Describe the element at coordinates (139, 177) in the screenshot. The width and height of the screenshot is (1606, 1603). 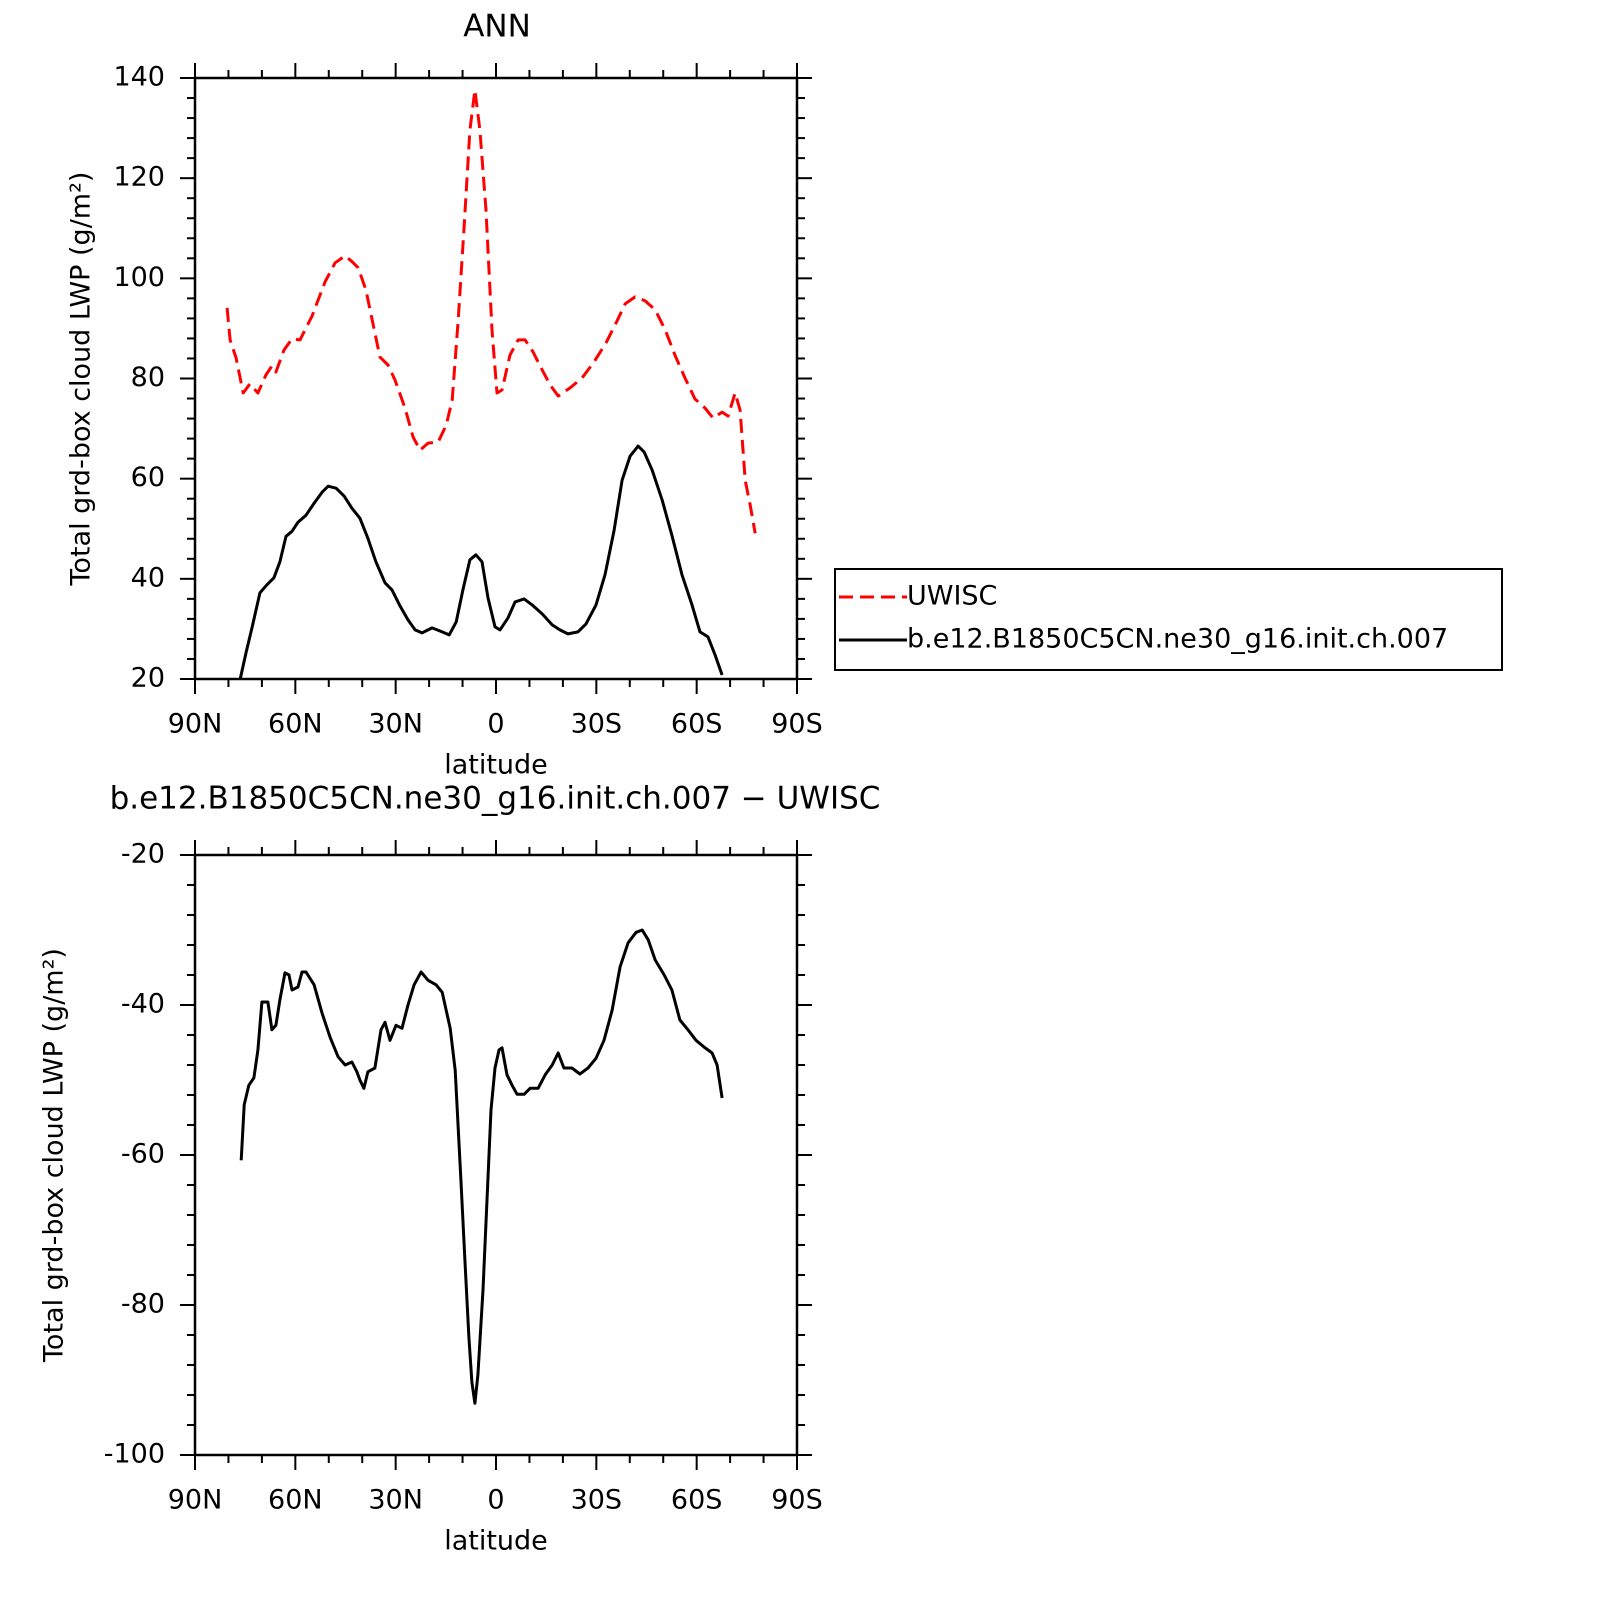
I see `y-tick-label: 120` at that location.